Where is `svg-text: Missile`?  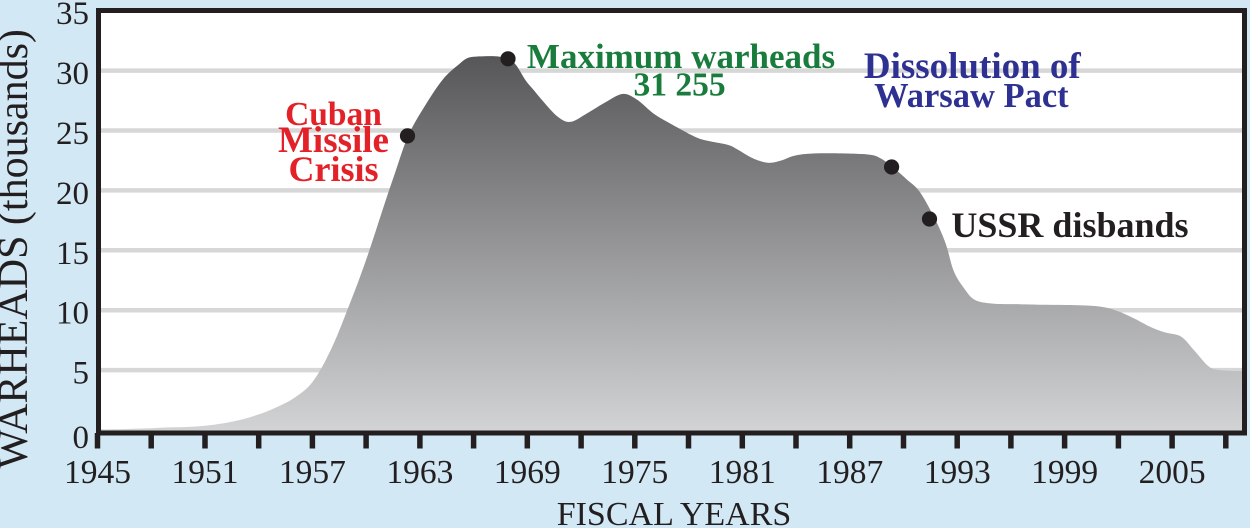
svg-text: Missile is located at coordinates (333, 140).